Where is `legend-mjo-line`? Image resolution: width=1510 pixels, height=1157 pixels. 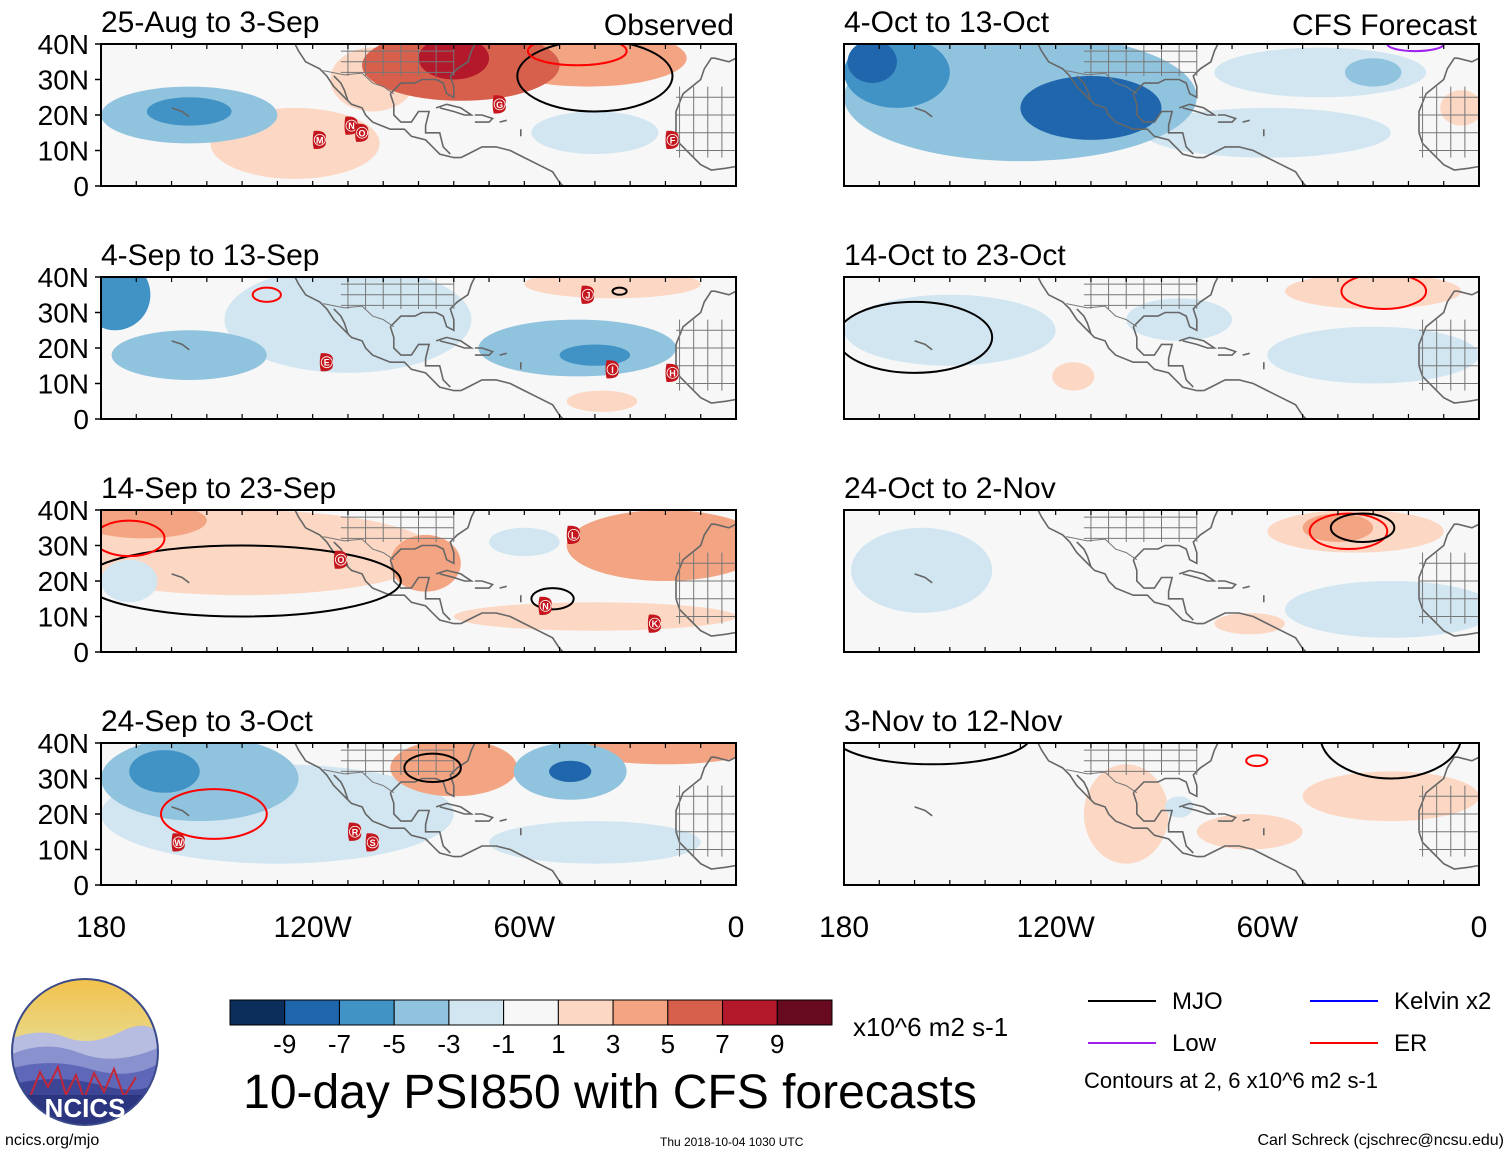
legend-mjo-line is located at coordinates (1122, 1001).